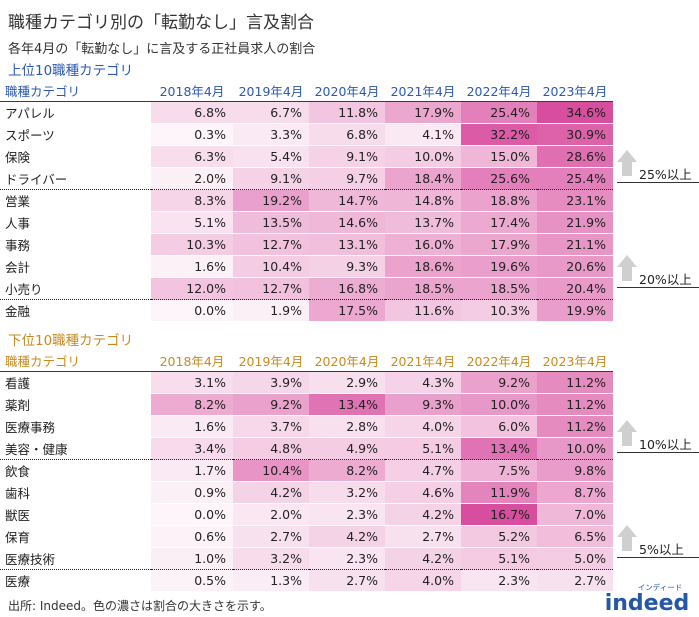 The image size is (699, 617). Describe the element at coordinates (75, 310) in the screenshot. I see `row-label: 金融` at that location.